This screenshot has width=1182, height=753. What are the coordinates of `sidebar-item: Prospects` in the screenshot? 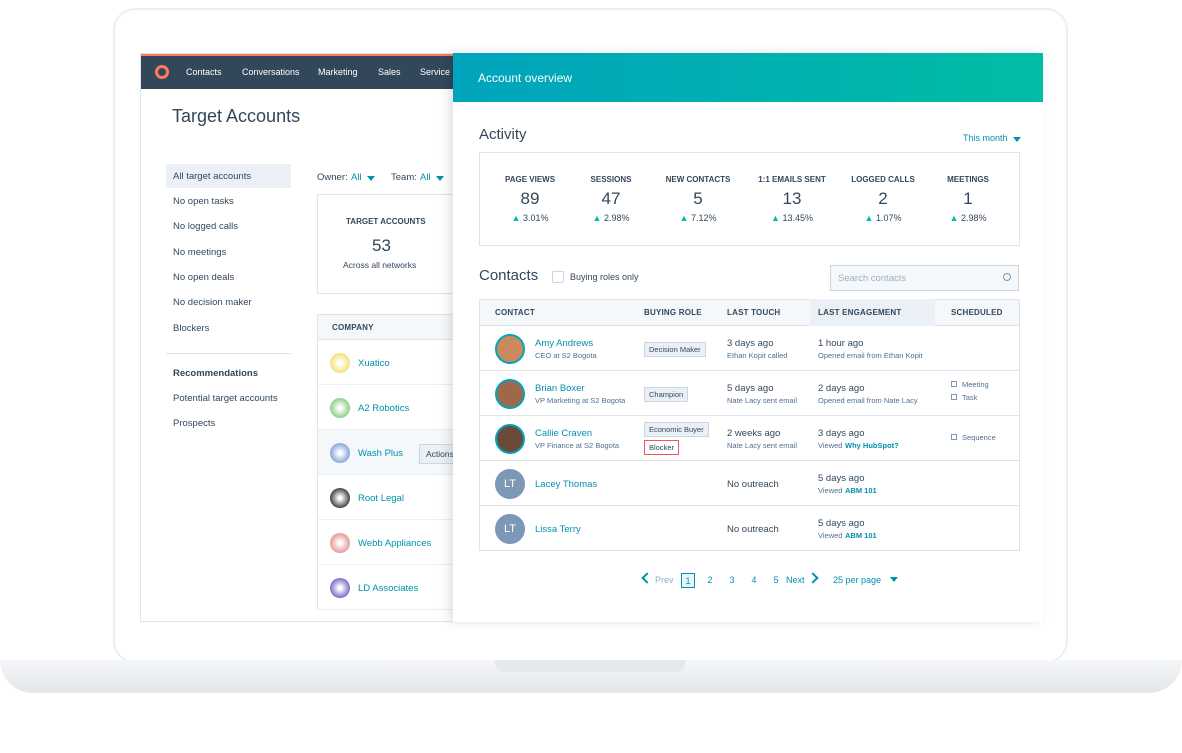 It's located at (194, 423).